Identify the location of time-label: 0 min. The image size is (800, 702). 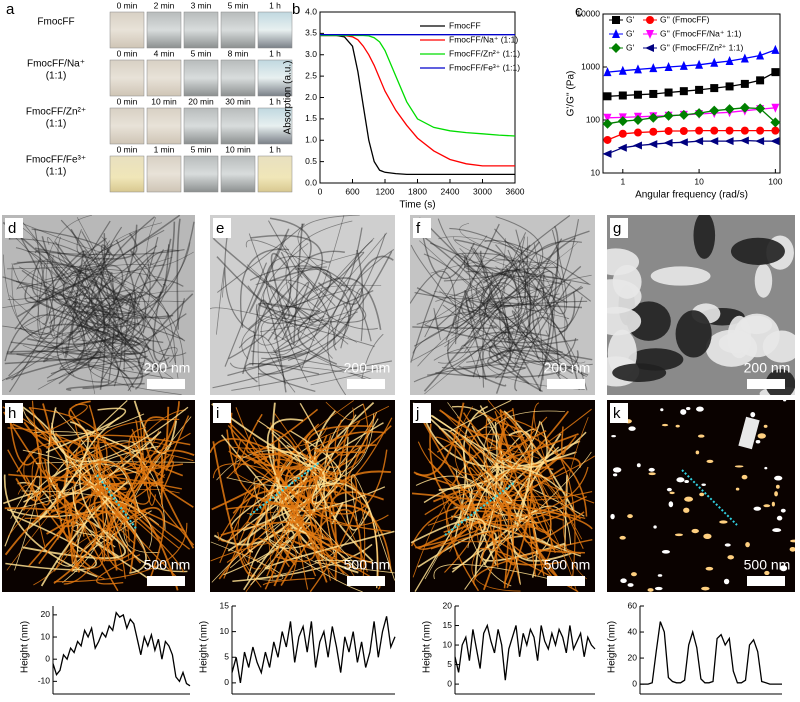
(127, 149).